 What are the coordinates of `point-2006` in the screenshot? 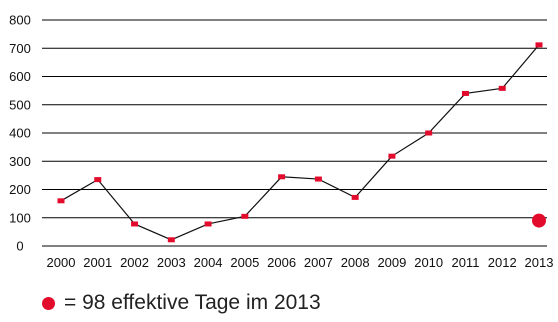 It's located at (282, 177).